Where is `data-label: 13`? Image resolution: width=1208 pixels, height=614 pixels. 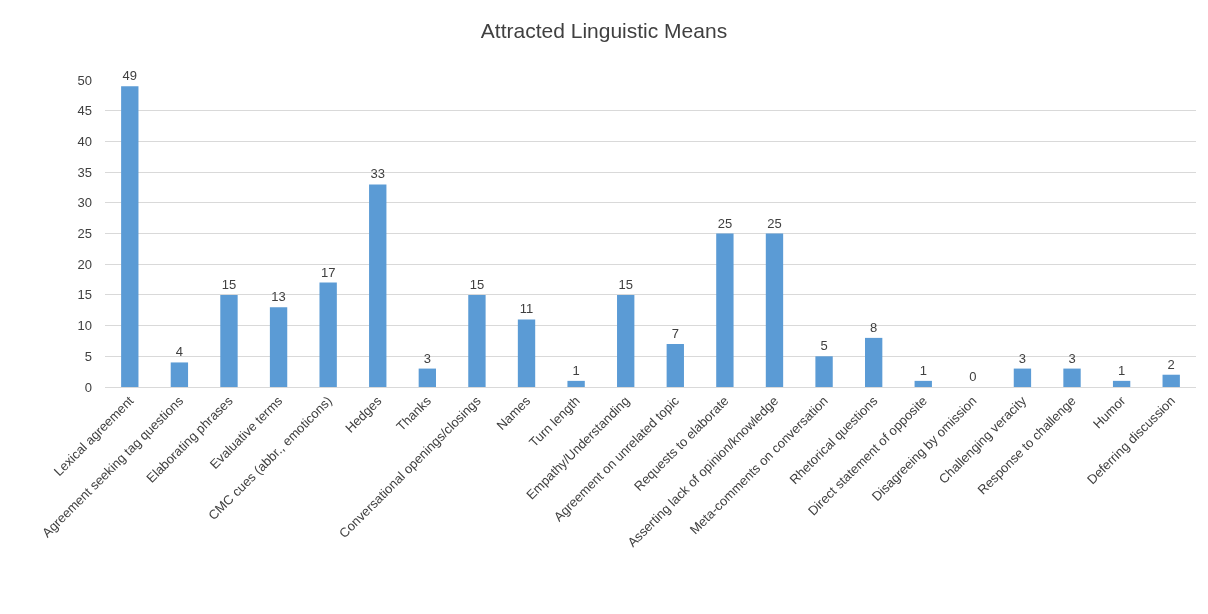 data-label: 13 is located at coordinates (278, 297).